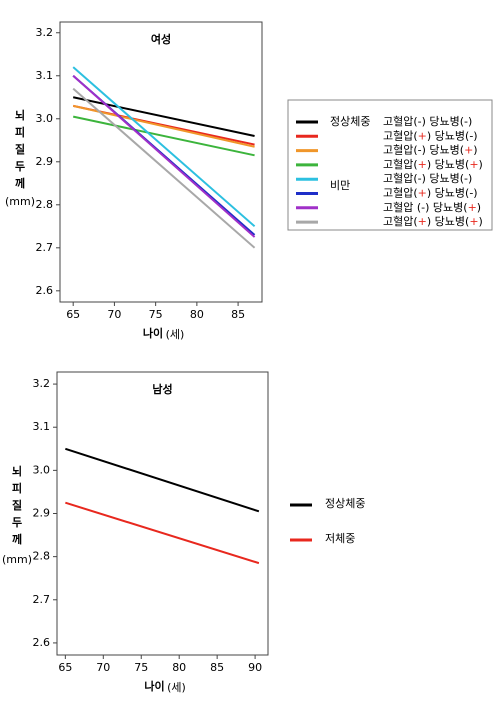  What do you see at coordinates (432, 207) in the screenshot?
I see `legend-label: 고혈압 (-) 당뇨병(+)` at bounding box center [432, 207].